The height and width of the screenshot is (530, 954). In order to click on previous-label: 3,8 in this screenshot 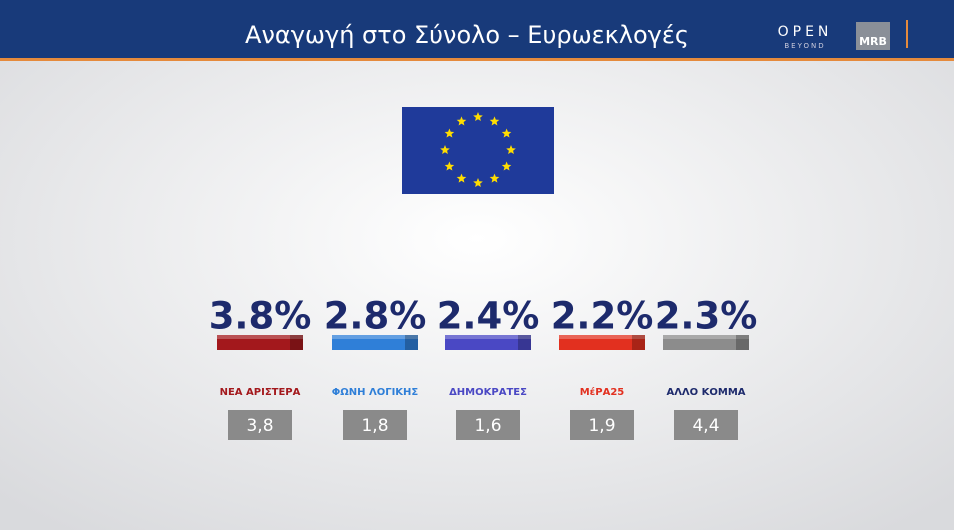, I will do `click(259, 426)`.